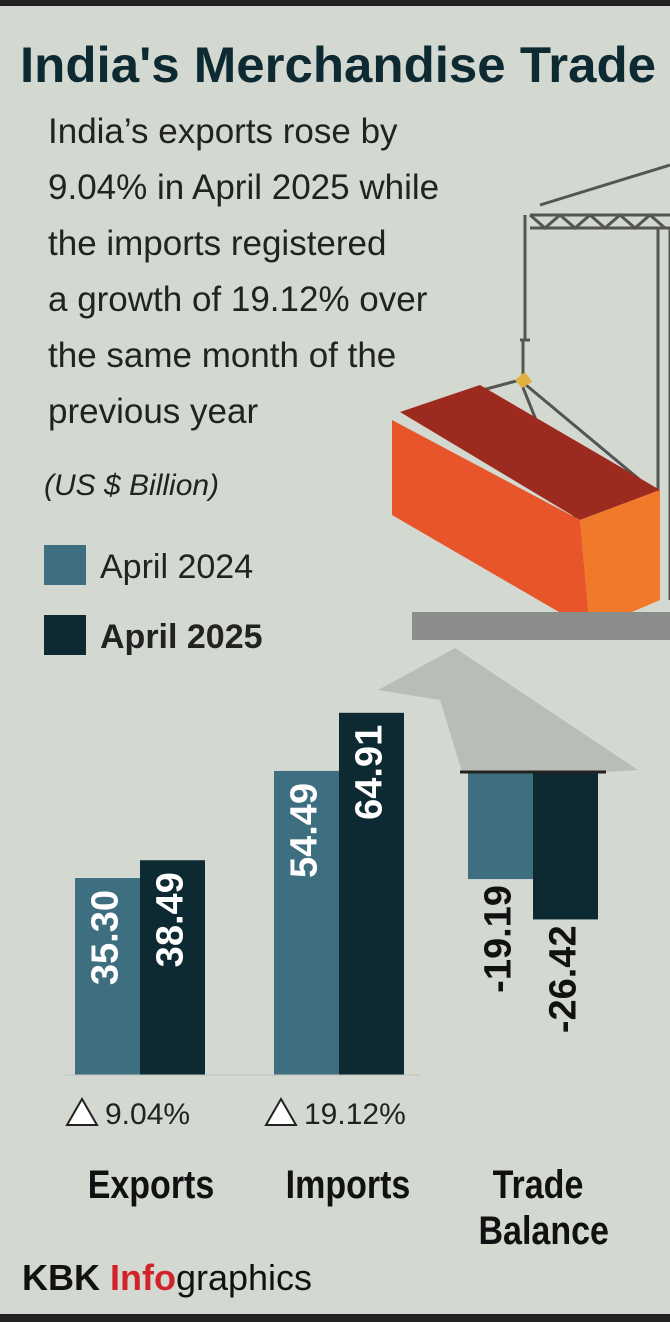 This screenshot has height=1322, width=670. What do you see at coordinates (530, 452) in the screenshot?
I see `container-inside` at bounding box center [530, 452].